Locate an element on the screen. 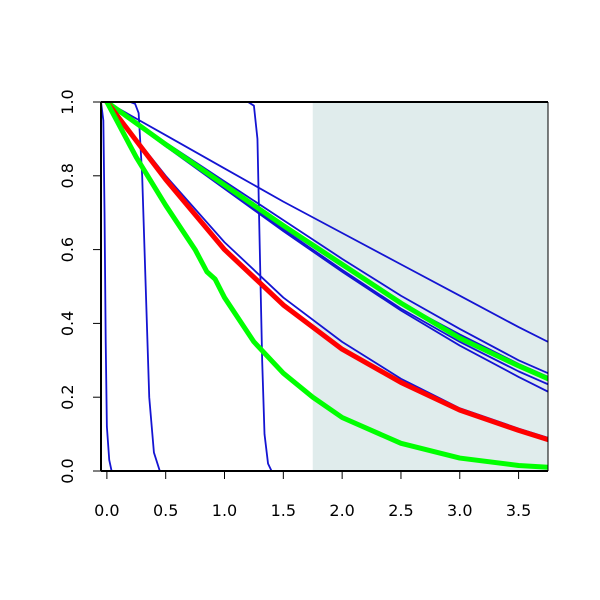 This screenshot has width=600, height=600. x-tick-label: 2.5 is located at coordinates (400, 510).